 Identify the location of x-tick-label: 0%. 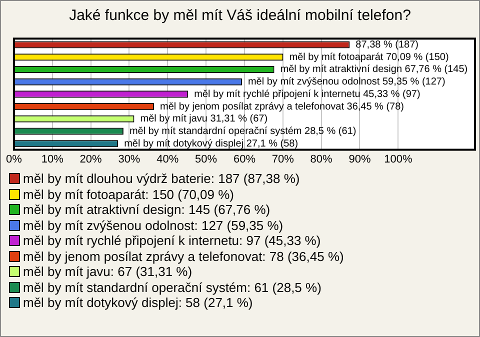
(14, 159).